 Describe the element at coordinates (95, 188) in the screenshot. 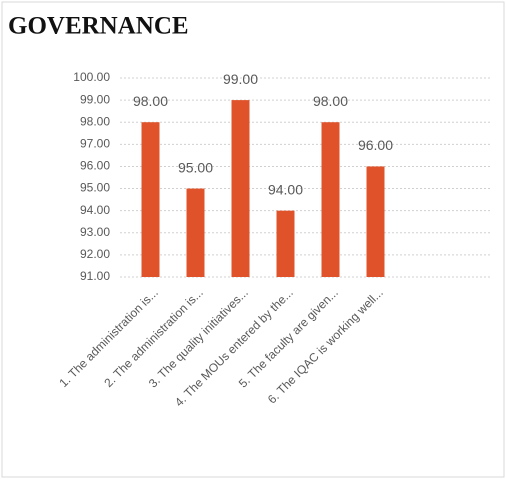

I see `y-tick-label: 95.00` at that location.